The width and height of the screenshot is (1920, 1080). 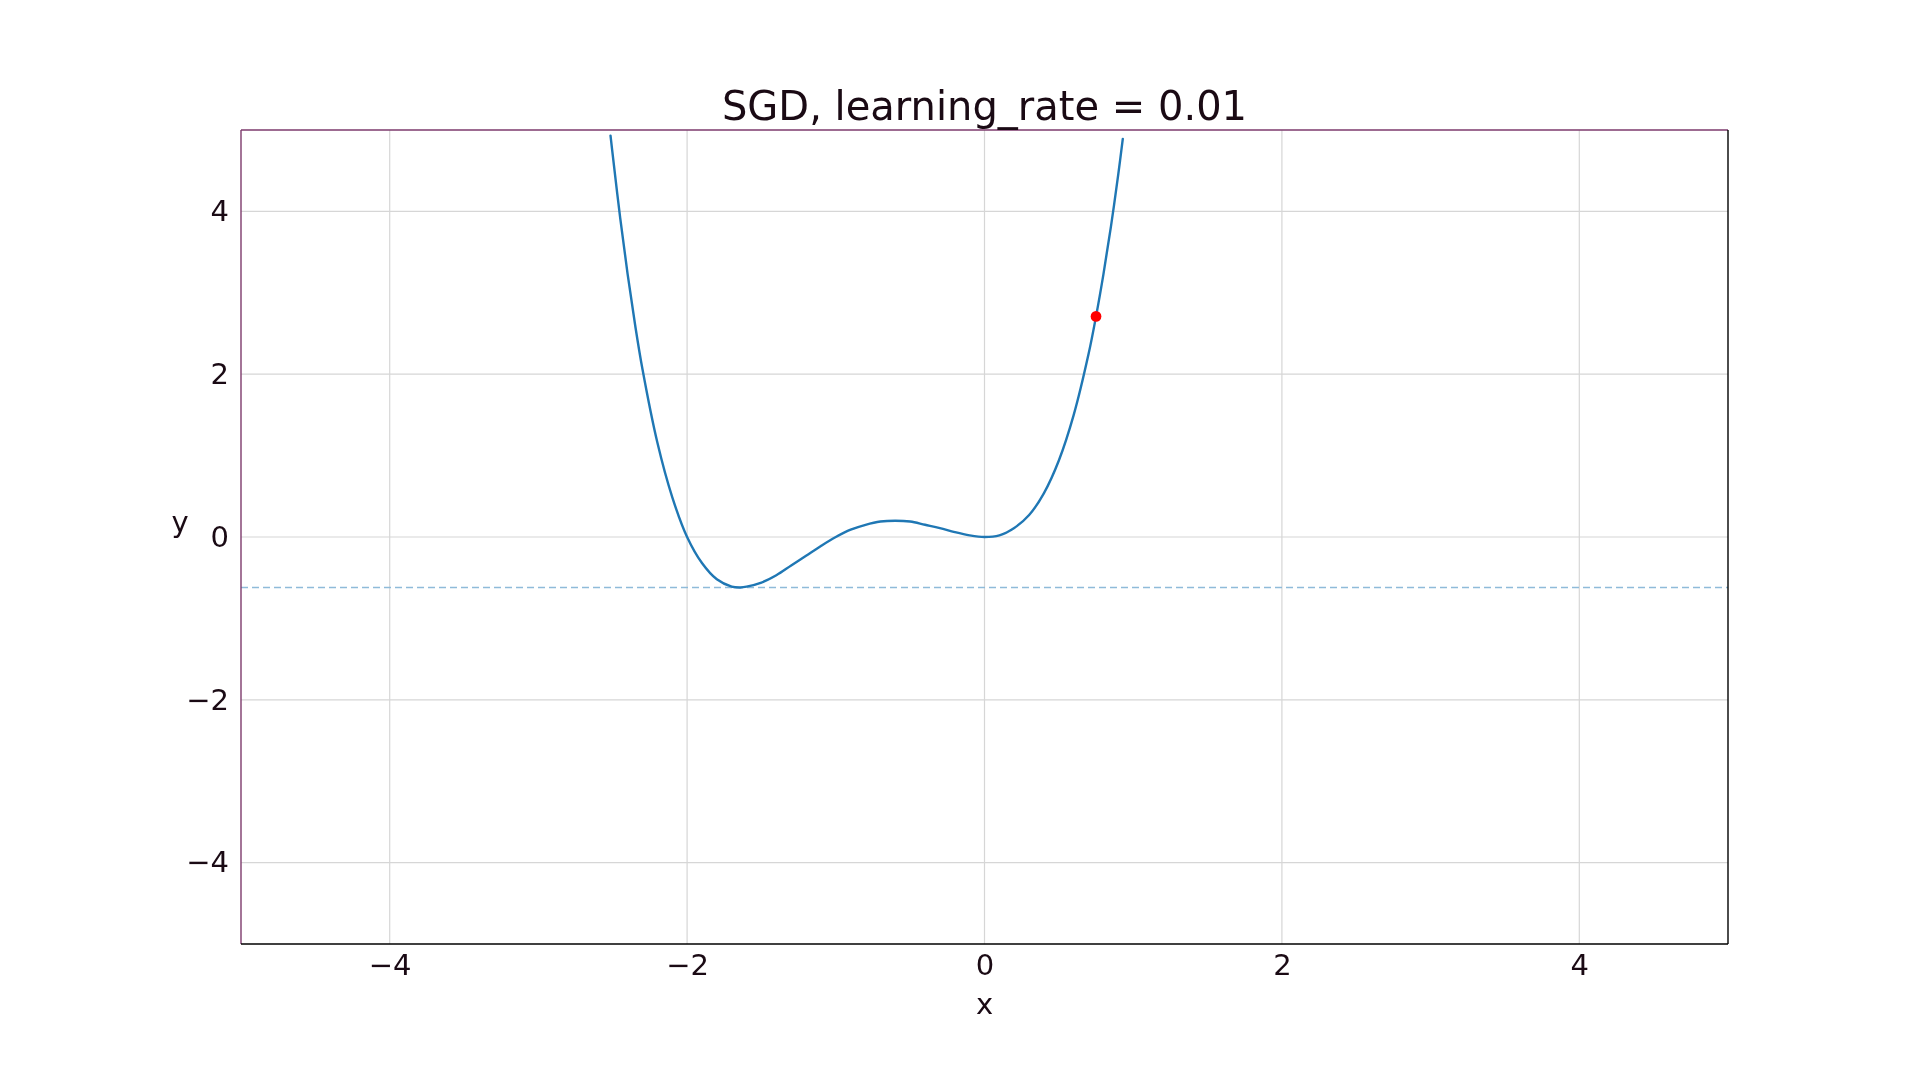 I want to click on x-tick-label: 2, so click(x=1282, y=964).